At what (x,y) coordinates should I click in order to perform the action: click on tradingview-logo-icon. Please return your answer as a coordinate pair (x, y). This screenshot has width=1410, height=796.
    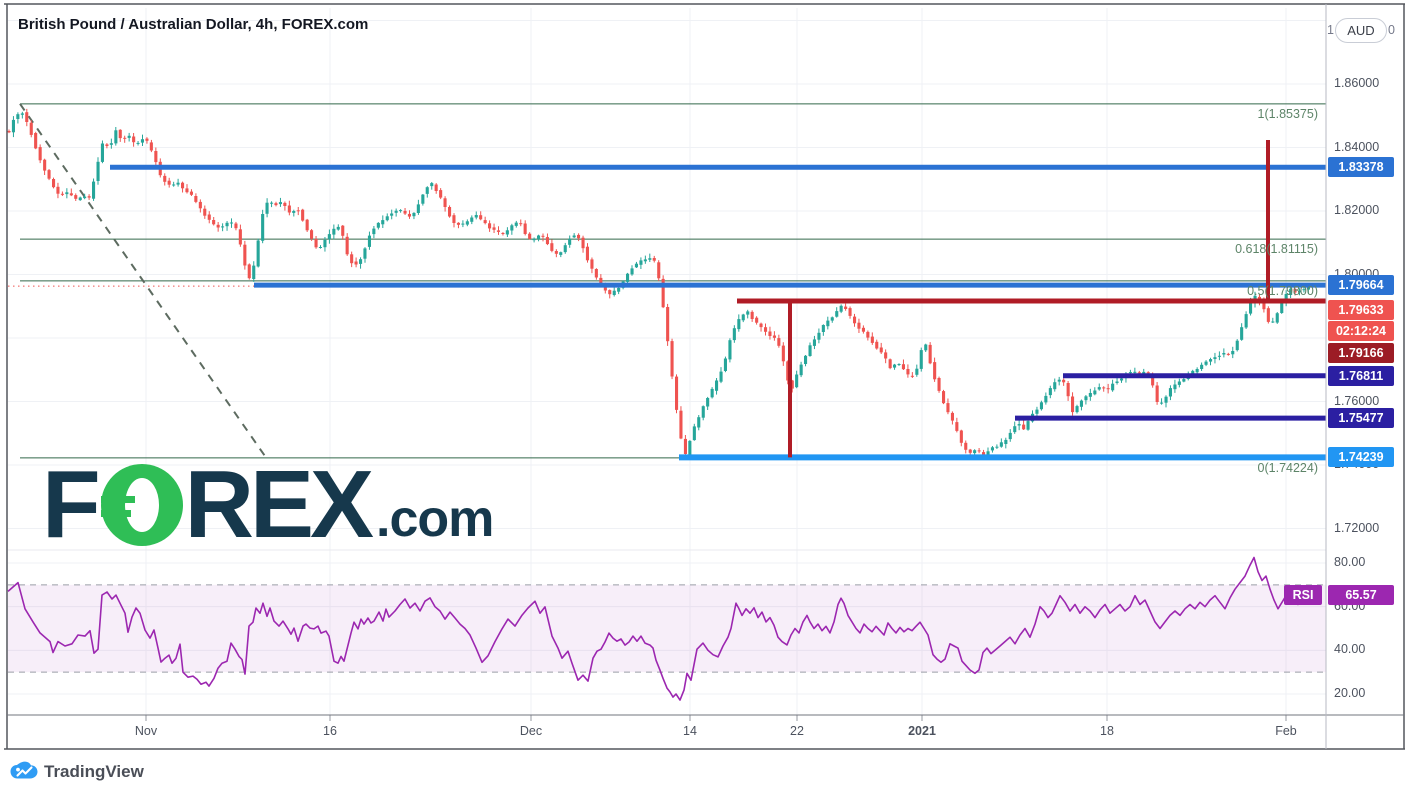
    Looking at the image, I should click on (24, 770).